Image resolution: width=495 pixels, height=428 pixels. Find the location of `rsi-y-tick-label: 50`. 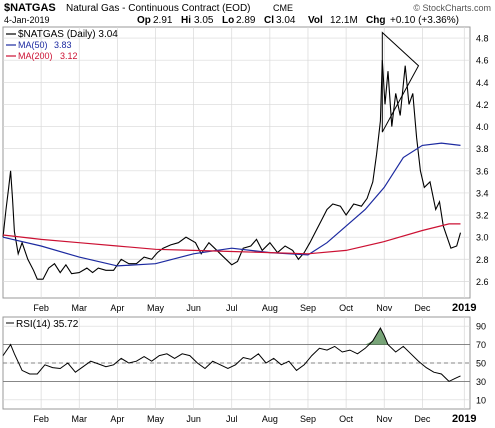

rsi-y-tick-label: 50 is located at coordinates (481, 364).